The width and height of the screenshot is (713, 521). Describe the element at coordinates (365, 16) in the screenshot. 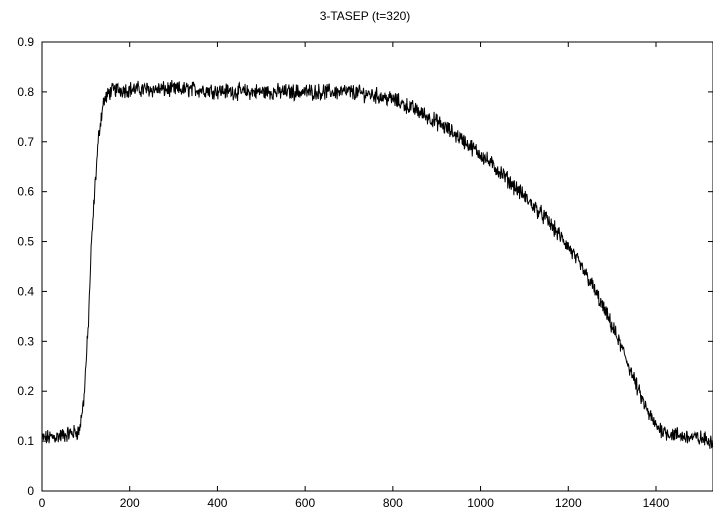

I see `chart-title: 3-TASEP (t=320)` at that location.